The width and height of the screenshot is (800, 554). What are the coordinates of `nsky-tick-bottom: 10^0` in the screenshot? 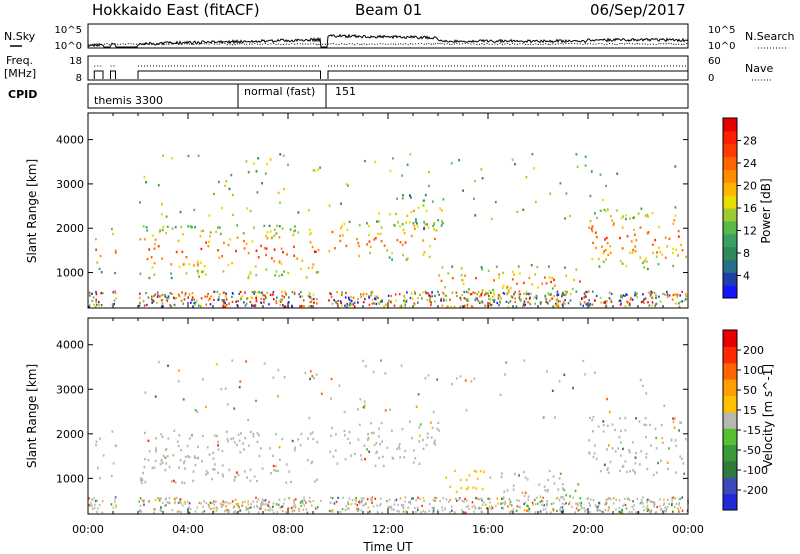 It's located at (68, 46).